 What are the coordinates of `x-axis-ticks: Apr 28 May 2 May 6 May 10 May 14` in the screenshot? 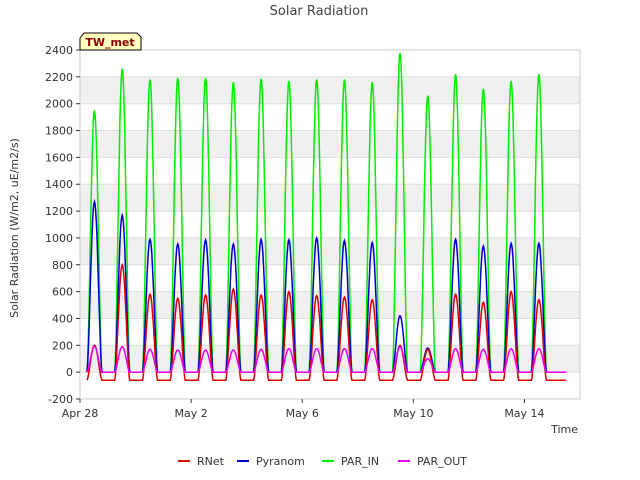 It's located at (303, 409).